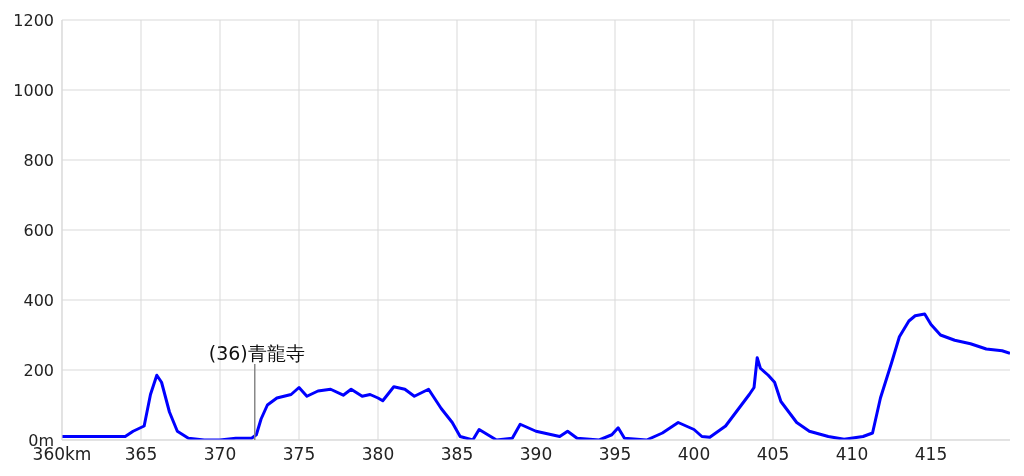 The image size is (1024, 476). What do you see at coordinates (773, 454) in the screenshot?
I see `x-tick-label: 405` at bounding box center [773, 454].